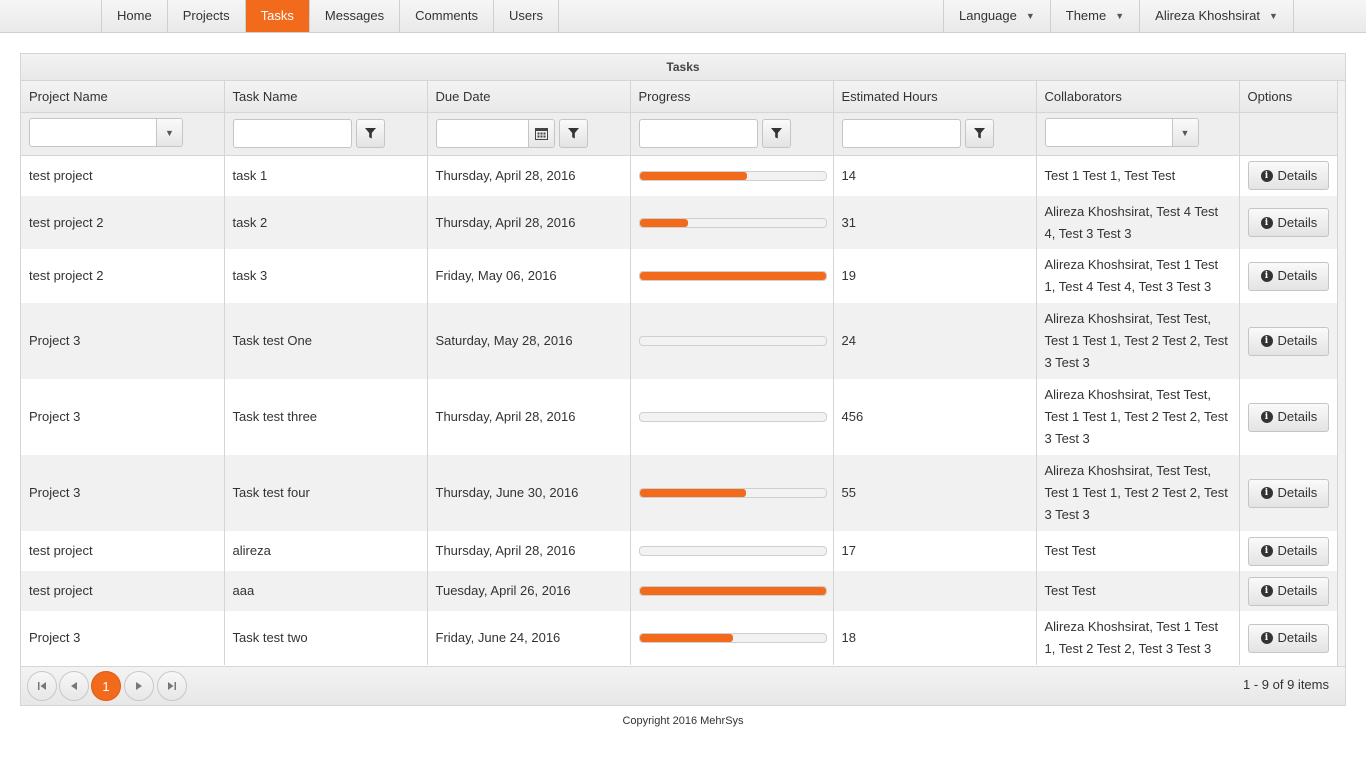 The image size is (1366, 768). What do you see at coordinates (526, 16) in the screenshot?
I see `nav-users: Users` at bounding box center [526, 16].